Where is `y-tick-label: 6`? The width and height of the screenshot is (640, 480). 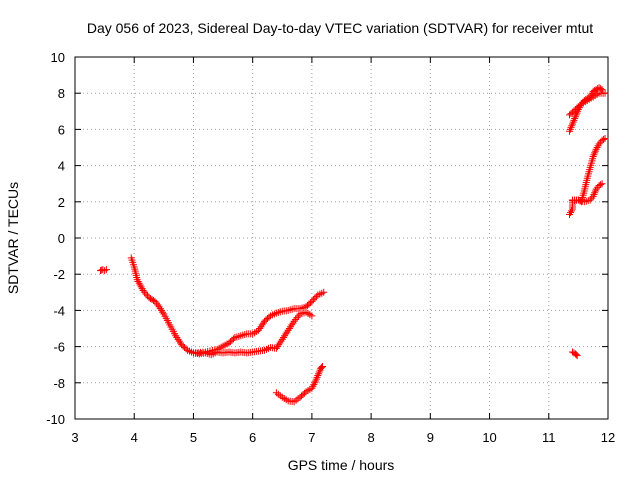 y-tick-label: 6 is located at coordinates (61, 129).